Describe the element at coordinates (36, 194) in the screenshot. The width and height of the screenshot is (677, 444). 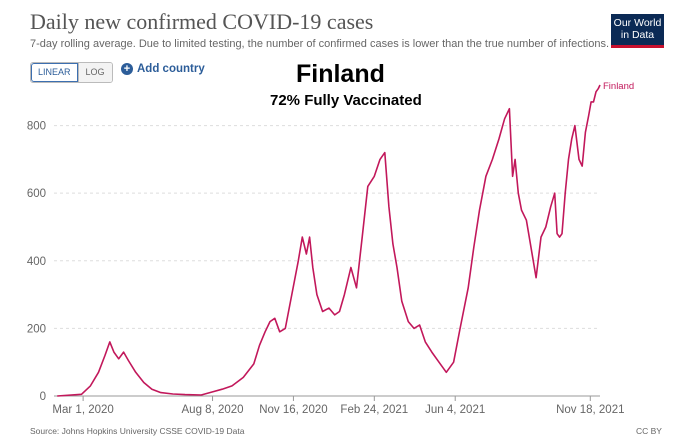
I see `y-tick-label: 600` at that location.